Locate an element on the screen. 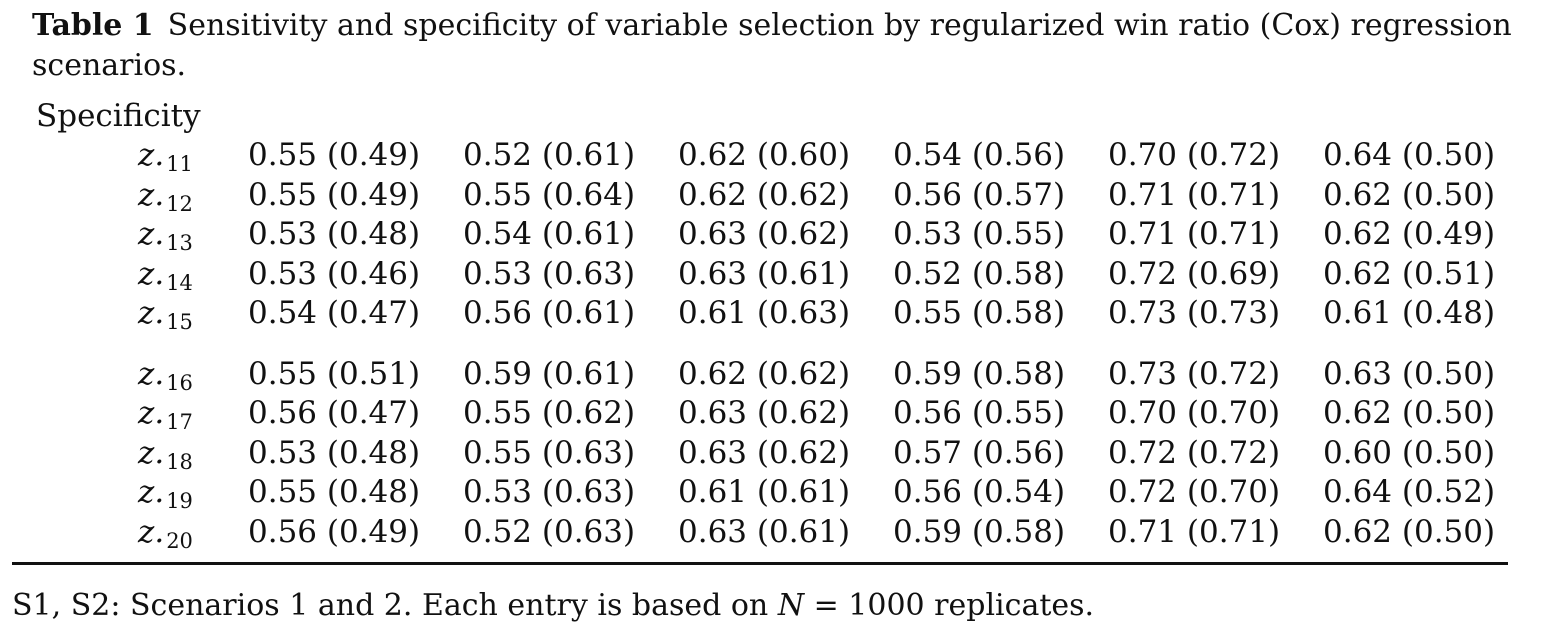  table-cell: 0.52 (0.58) is located at coordinates (979, 273).